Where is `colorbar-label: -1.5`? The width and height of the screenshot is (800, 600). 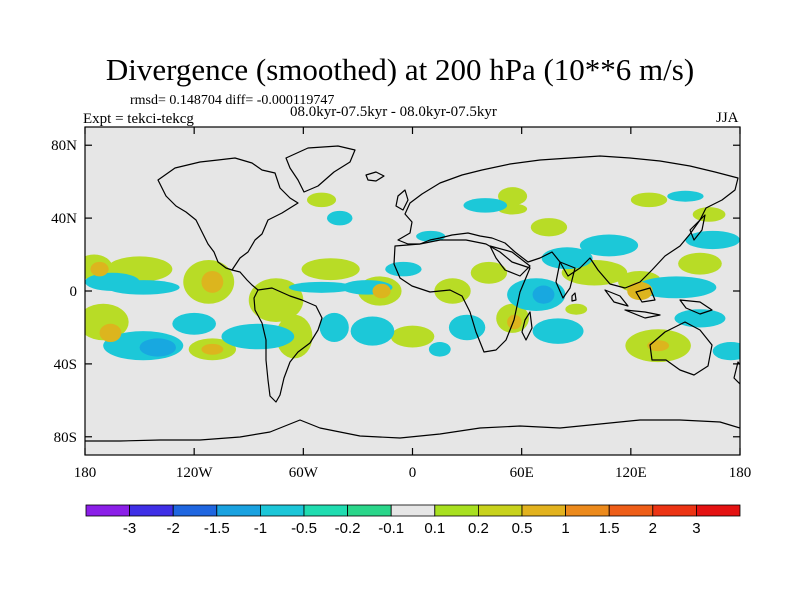 colorbar-label: -1.5 is located at coordinates (217, 528).